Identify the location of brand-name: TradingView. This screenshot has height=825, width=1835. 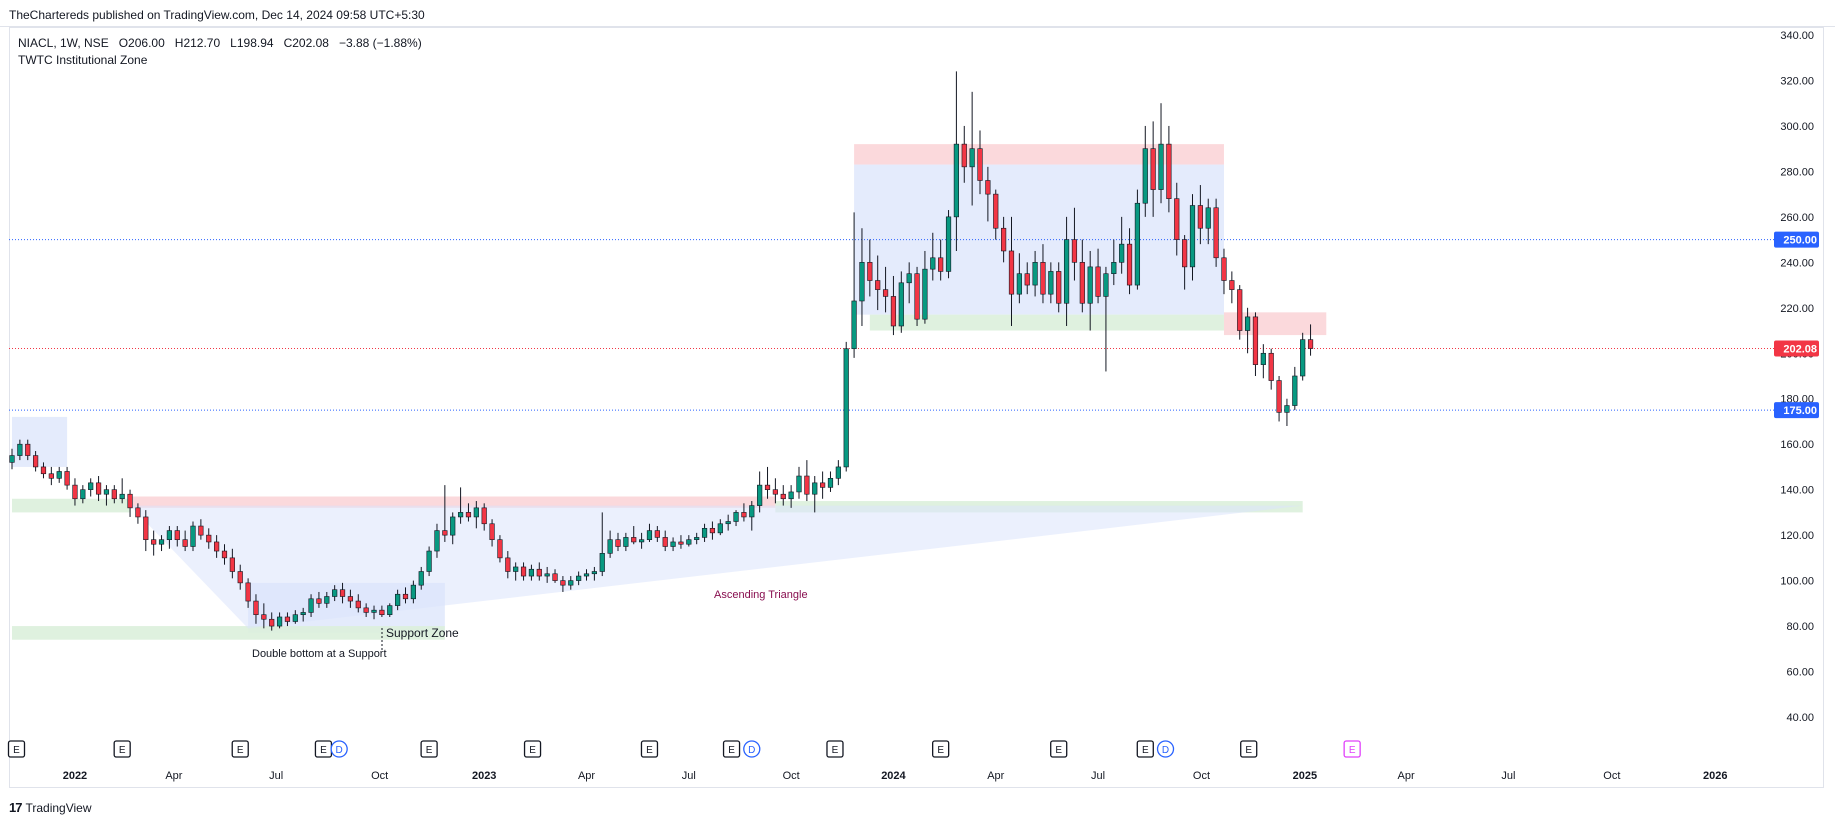
(58, 807).